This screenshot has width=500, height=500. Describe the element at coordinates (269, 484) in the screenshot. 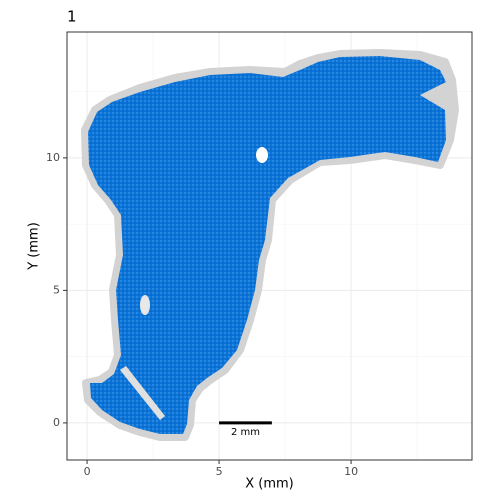

I see `x-axis-label: X (mm)` at that location.